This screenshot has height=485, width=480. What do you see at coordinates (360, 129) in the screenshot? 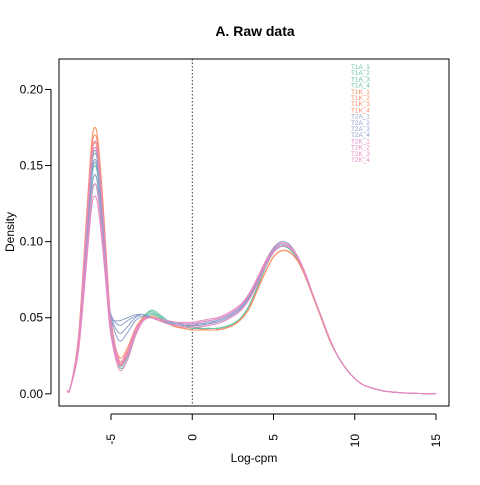
I see `legend-entry: T2A_3` at bounding box center [360, 129].